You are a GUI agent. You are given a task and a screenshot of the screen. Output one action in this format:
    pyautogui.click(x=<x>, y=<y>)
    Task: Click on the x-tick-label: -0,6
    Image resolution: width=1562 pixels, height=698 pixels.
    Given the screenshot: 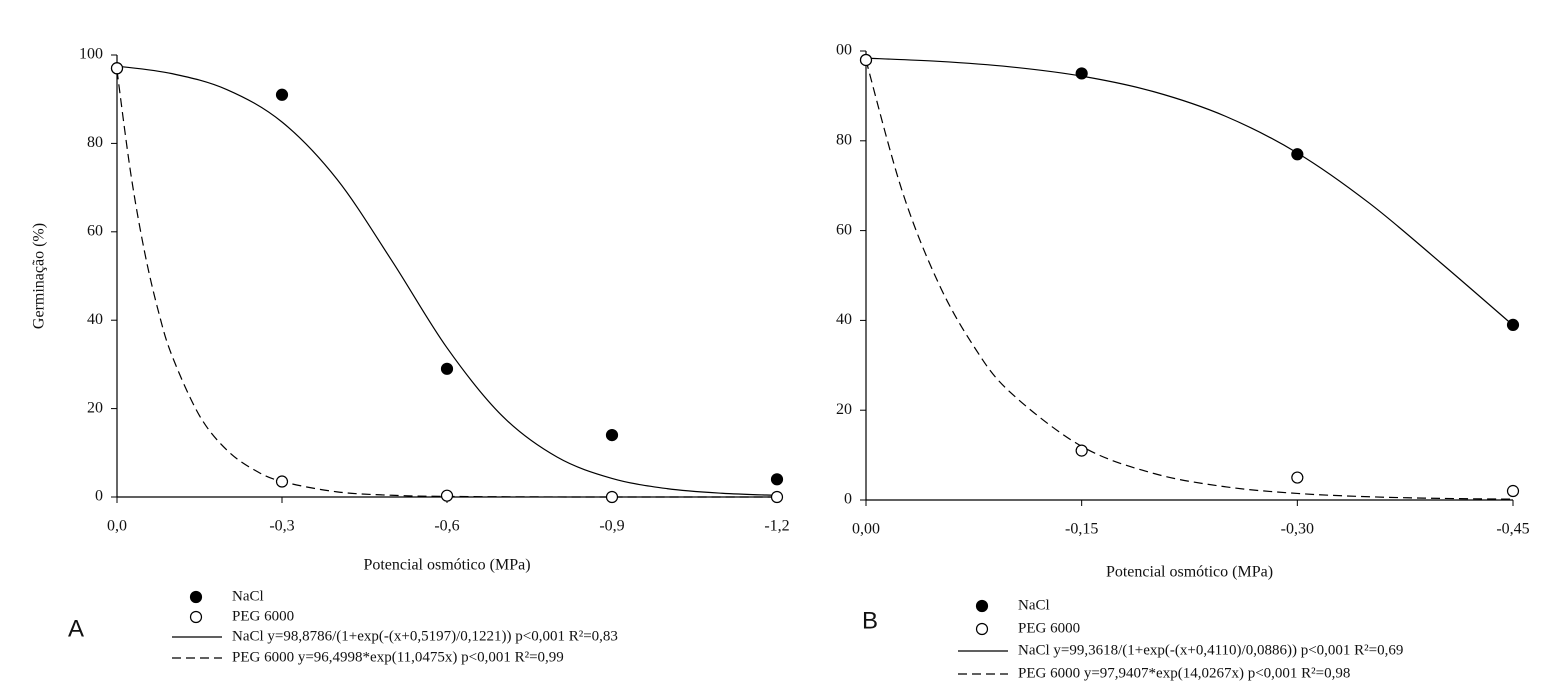 What is the action you would take?
    pyautogui.click(x=446, y=526)
    